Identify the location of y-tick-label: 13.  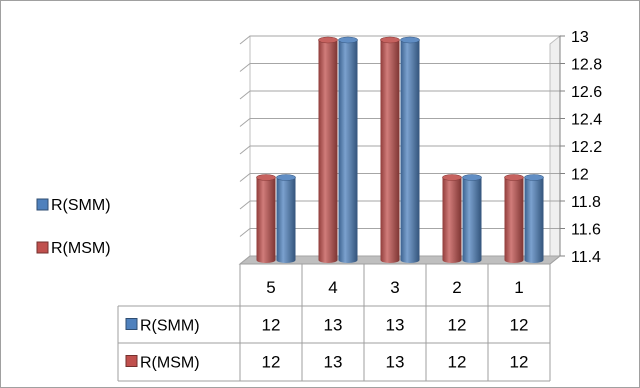
(580, 37).